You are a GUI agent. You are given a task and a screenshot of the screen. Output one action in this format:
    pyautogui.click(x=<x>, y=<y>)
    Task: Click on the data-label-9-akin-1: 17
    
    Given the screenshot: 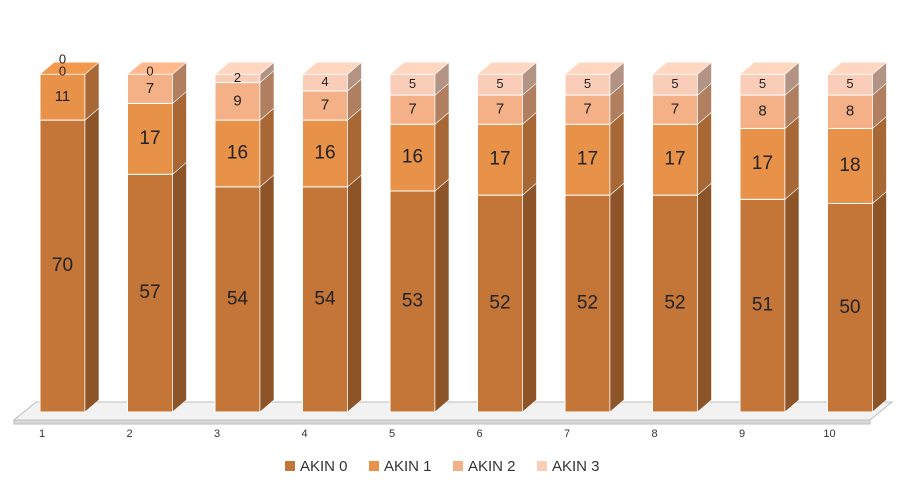 What is the action you would take?
    pyautogui.click(x=762, y=163)
    